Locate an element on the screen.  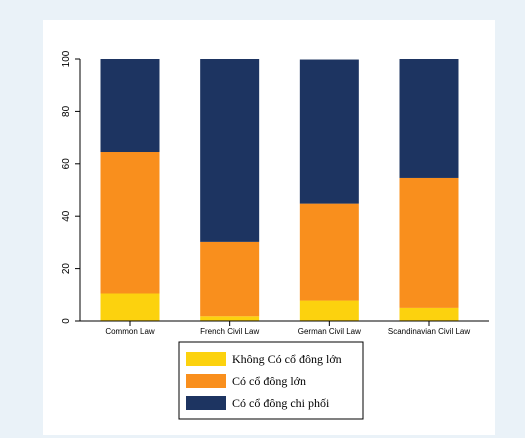
y-tick-label: 40 is located at coordinates (66, 216).